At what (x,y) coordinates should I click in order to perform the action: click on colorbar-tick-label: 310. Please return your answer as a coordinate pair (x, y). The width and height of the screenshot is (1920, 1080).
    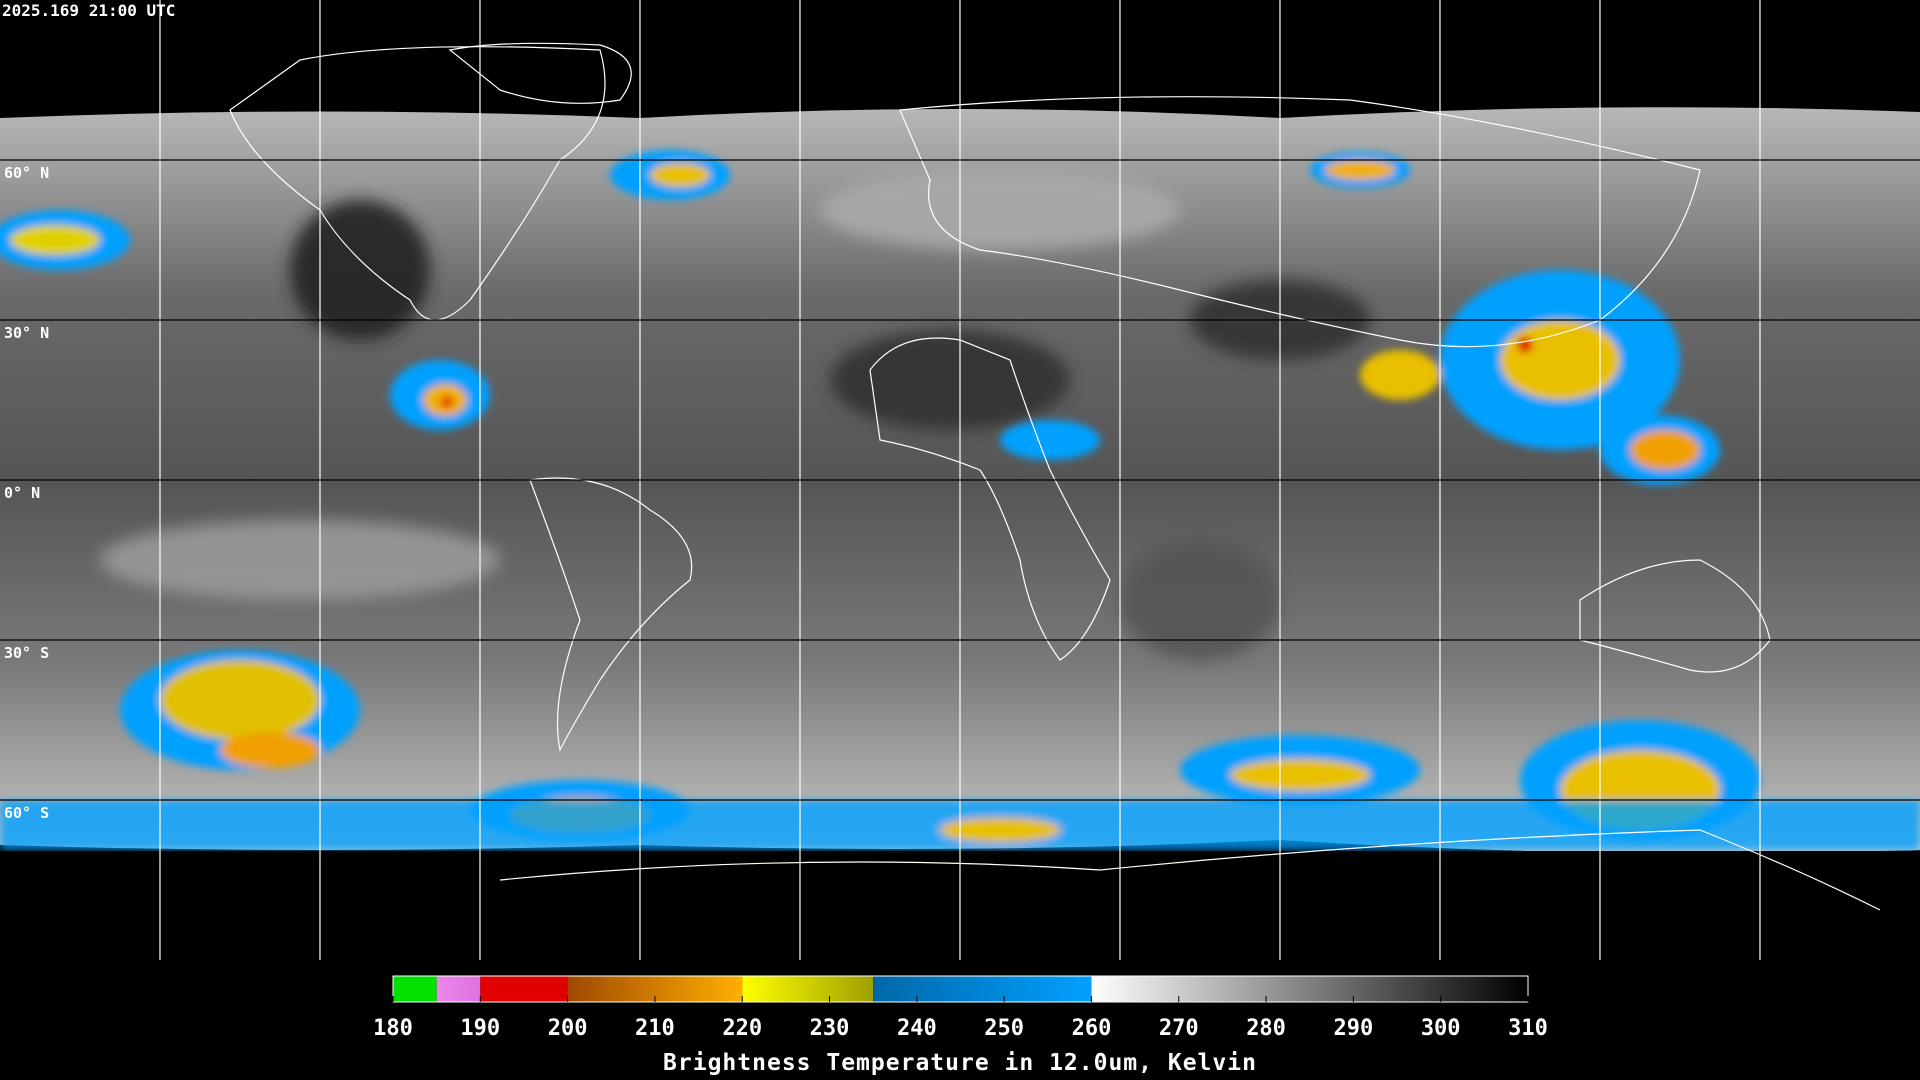
    Looking at the image, I should click on (1528, 1028).